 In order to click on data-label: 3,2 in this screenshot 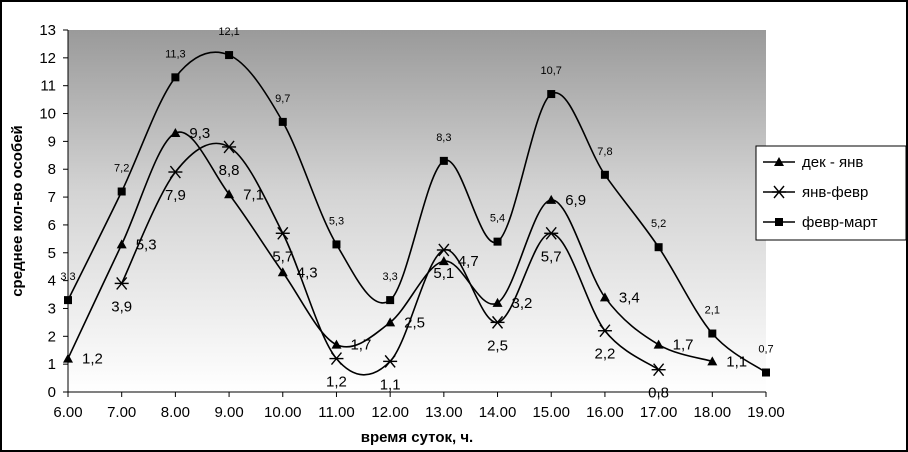, I will do `click(522, 303)`.